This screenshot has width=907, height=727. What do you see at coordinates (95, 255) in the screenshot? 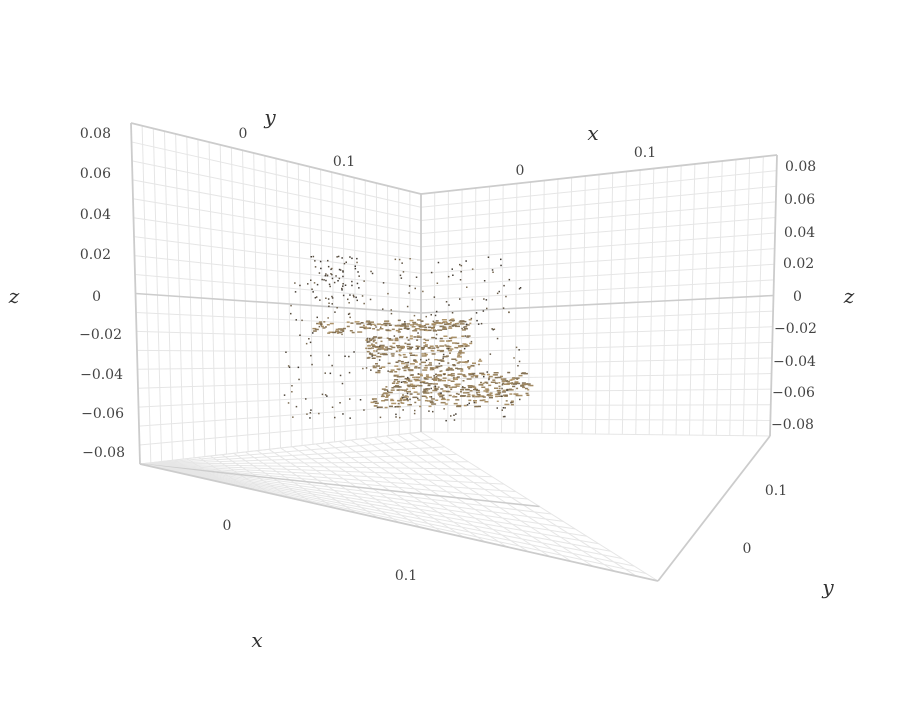
I see `z-tick-left-0.02: 0.02` at bounding box center [95, 255].